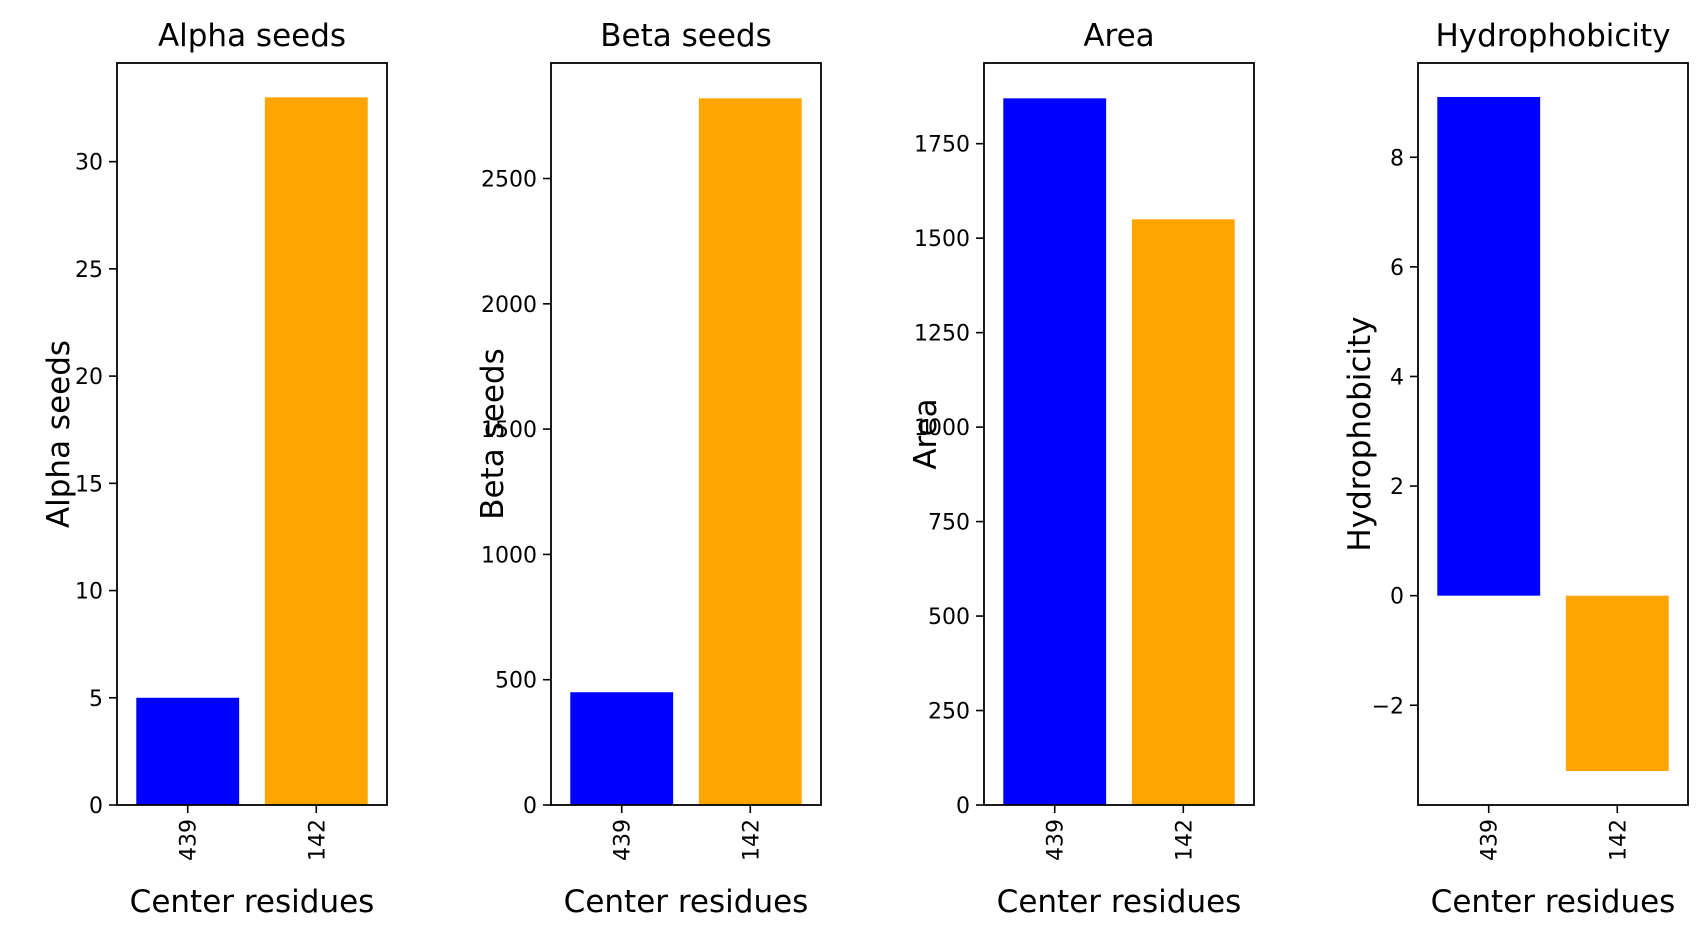 This screenshot has height=937, width=1706. Describe the element at coordinates (1397, 377) in the screenshot. I see `y-tick-label: 4` at that location.